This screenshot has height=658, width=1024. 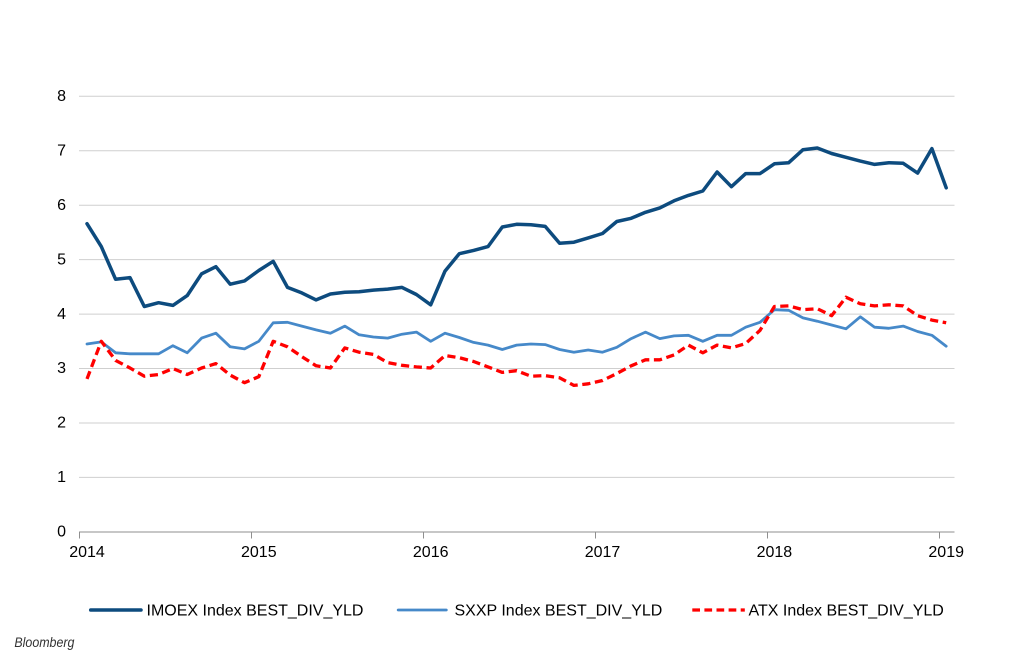 What do you see at coordinates (61, 314) in the screenshot?
I see `svg-text: 4` at bounding box center [61, 314].